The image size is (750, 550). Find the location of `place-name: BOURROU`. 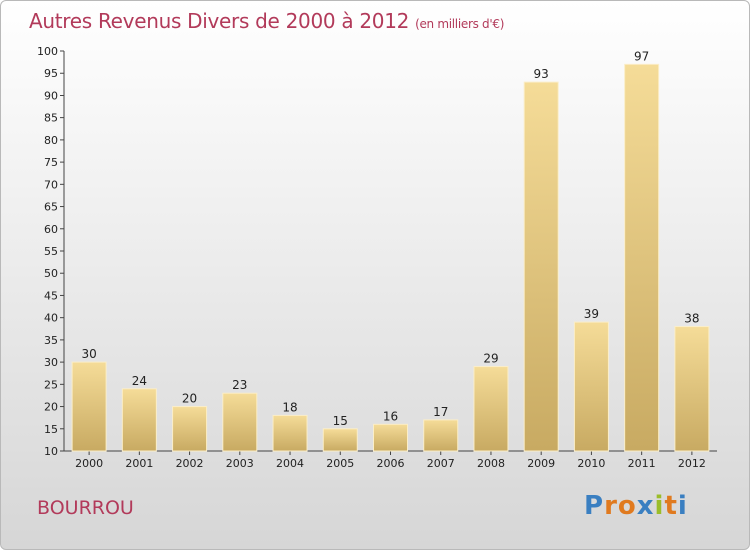

place-name: BOURROU is located at coordinates (85, 508).